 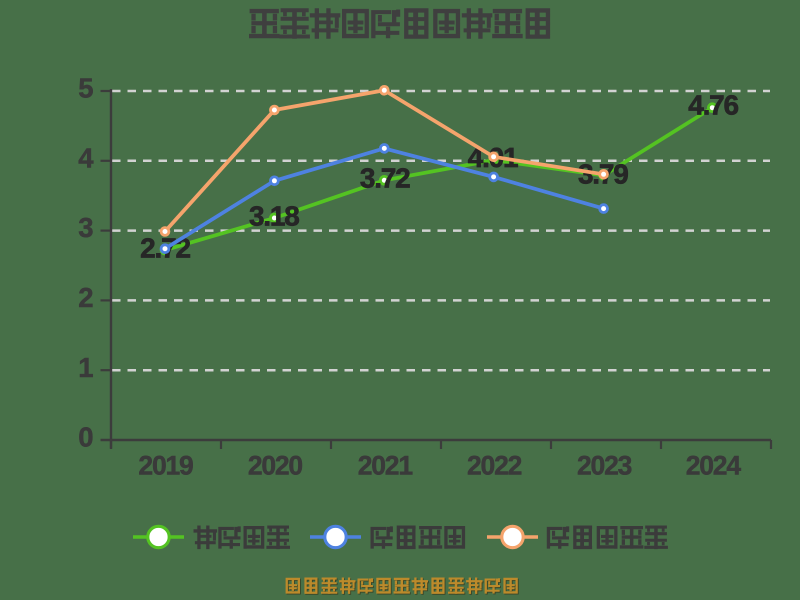 What do you see at coordinates (85, 297) in the screenshot?
I see `svg-text: 2` at bounding box center [85, 297].